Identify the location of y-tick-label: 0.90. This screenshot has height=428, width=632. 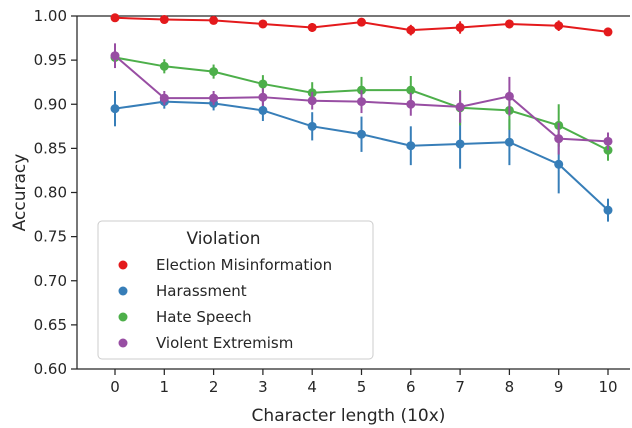
(50, 104).